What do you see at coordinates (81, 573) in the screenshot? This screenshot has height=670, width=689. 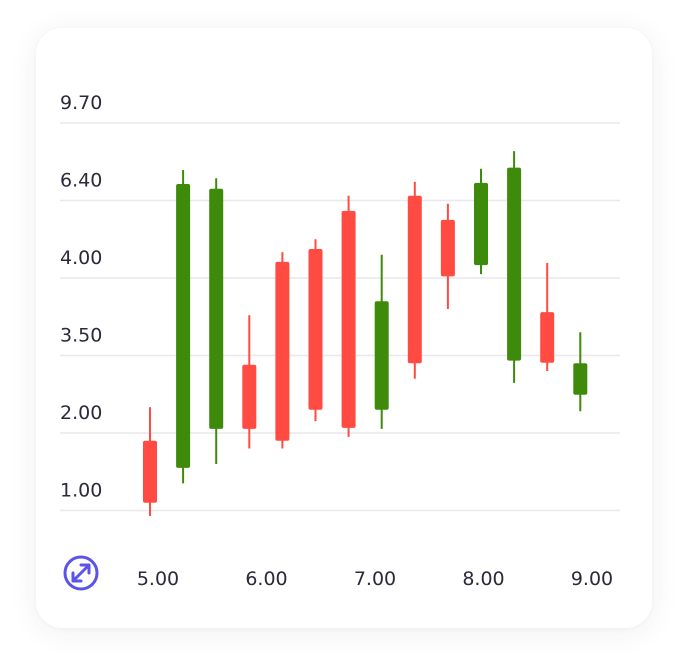 I see `expand-arrows-icon` at bounding box center [81, 573].